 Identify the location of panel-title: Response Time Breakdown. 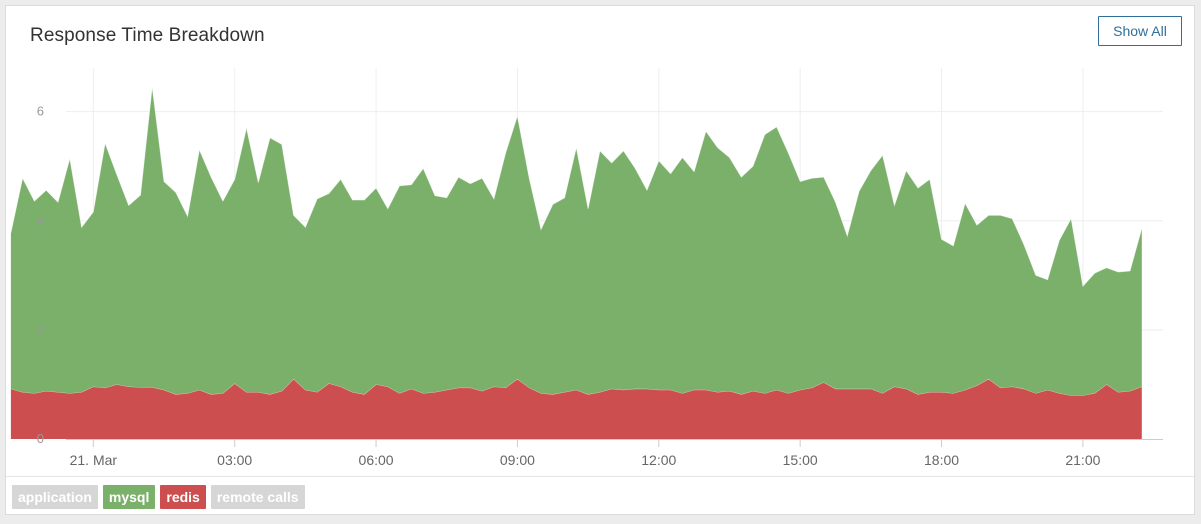
(147, 35).